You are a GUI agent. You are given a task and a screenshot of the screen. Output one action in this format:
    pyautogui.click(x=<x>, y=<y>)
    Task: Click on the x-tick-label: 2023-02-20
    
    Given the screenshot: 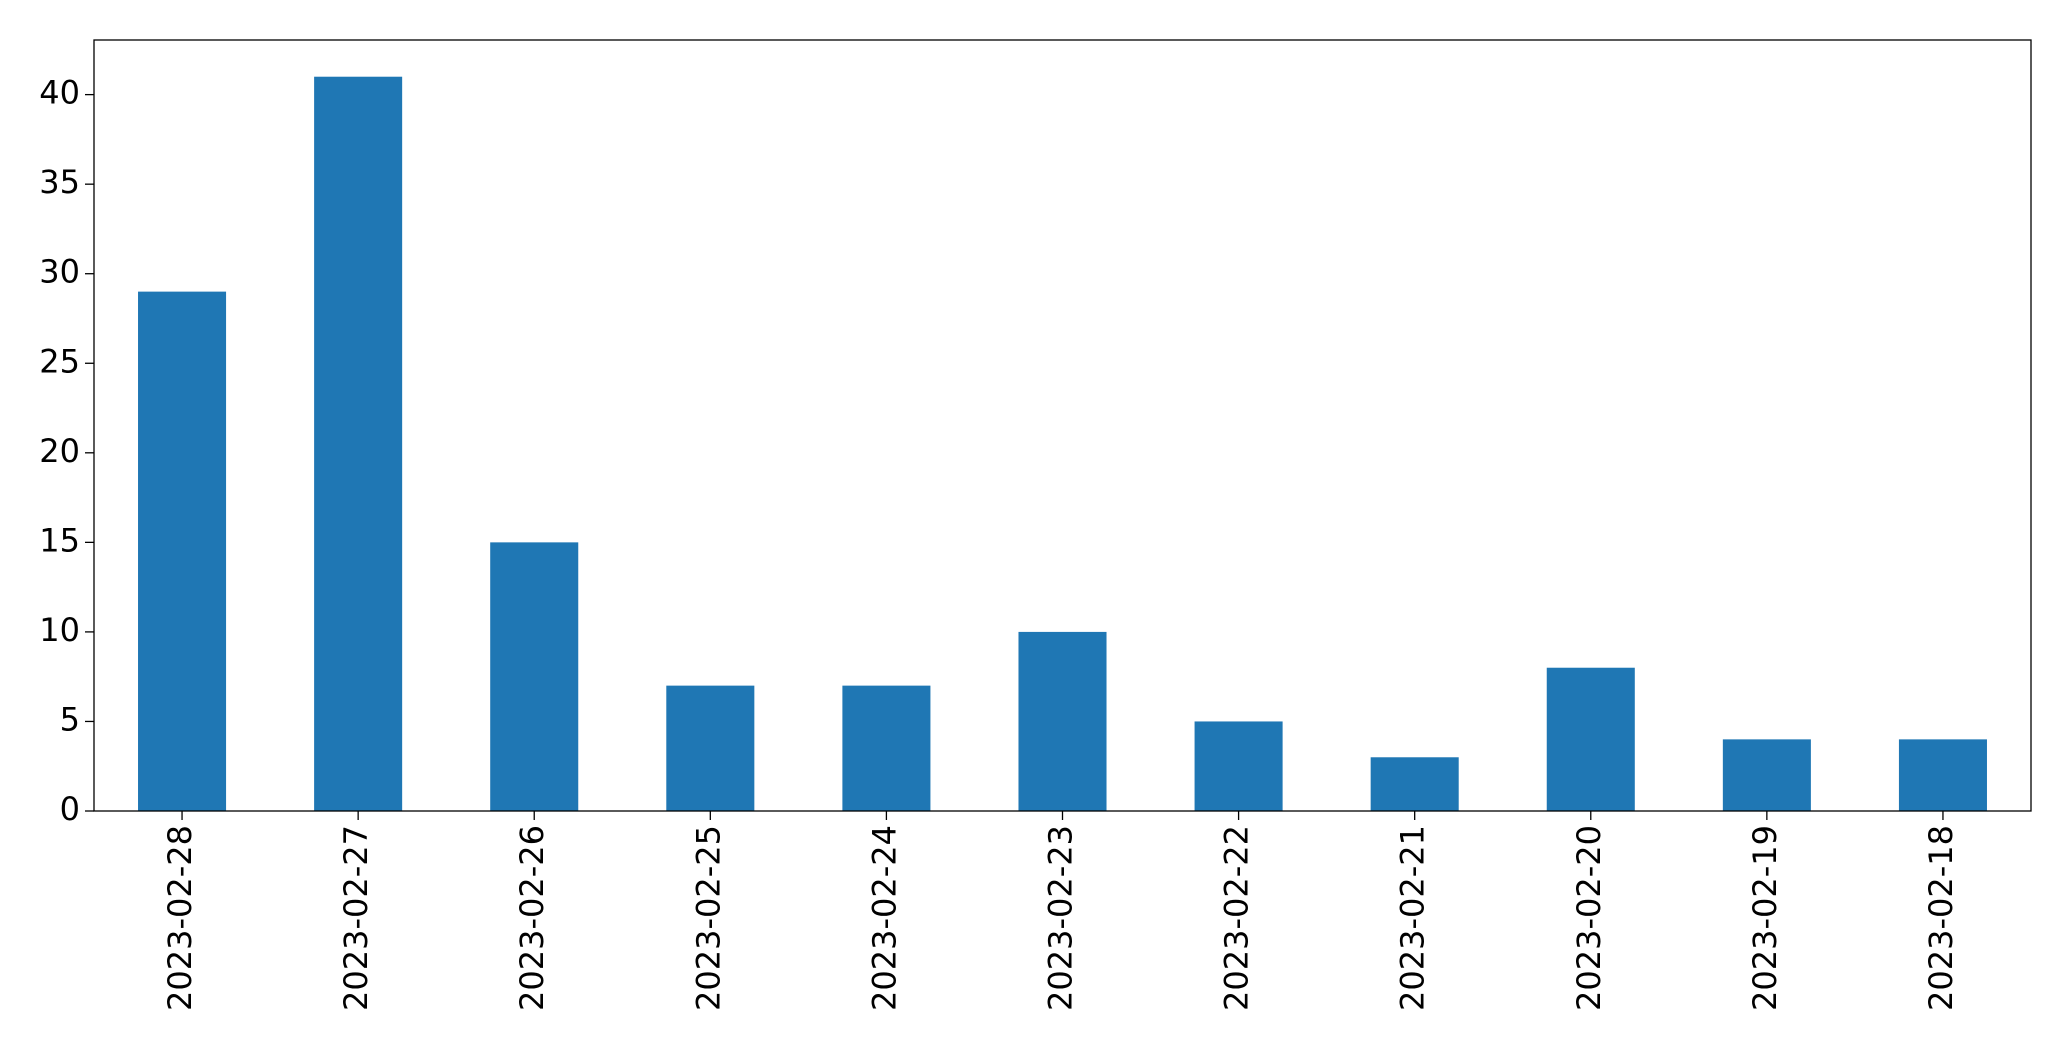 What is the action you would take?
    pyautogui.click(x=1589, y=918)
    